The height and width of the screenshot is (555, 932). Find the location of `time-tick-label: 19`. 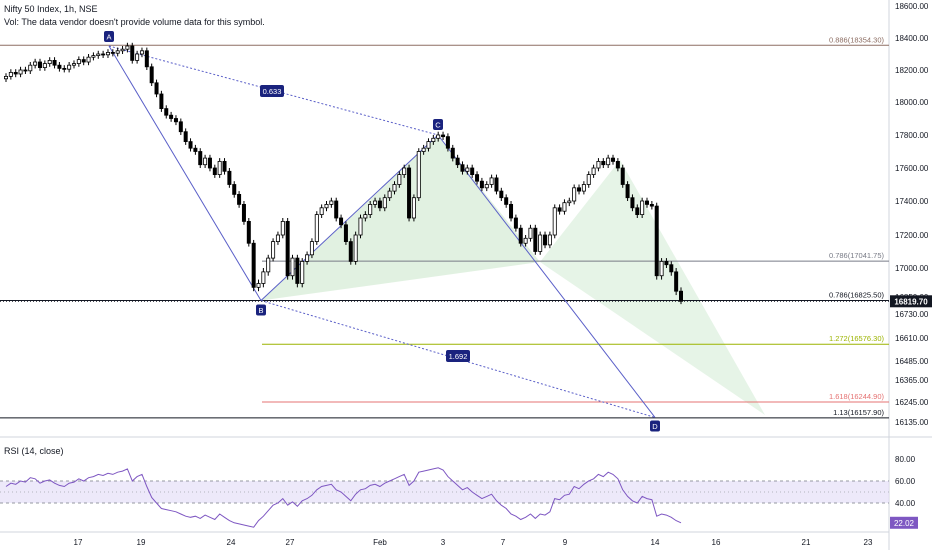

time-tick-label: 19 is located at coordinates (141, 542).